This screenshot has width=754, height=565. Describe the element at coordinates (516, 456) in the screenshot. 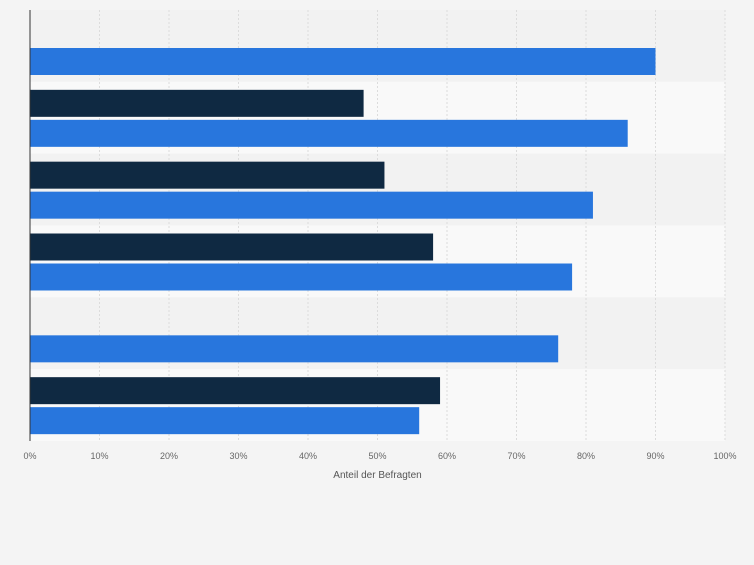

I see `x-tick-label: 70%` at that location.